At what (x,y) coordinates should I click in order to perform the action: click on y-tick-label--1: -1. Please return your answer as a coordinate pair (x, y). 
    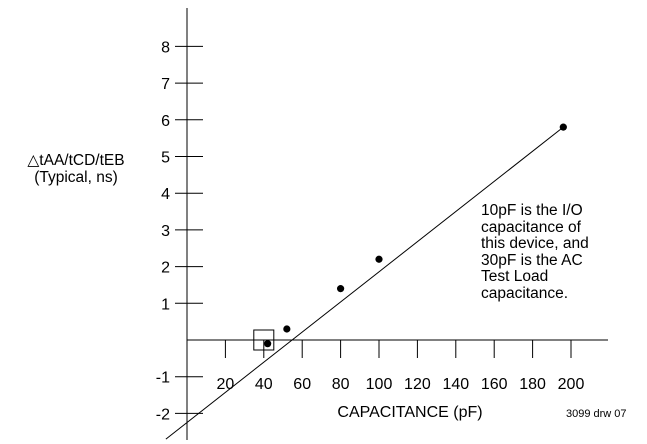
    Looking at the image, I should click on (163, 378).